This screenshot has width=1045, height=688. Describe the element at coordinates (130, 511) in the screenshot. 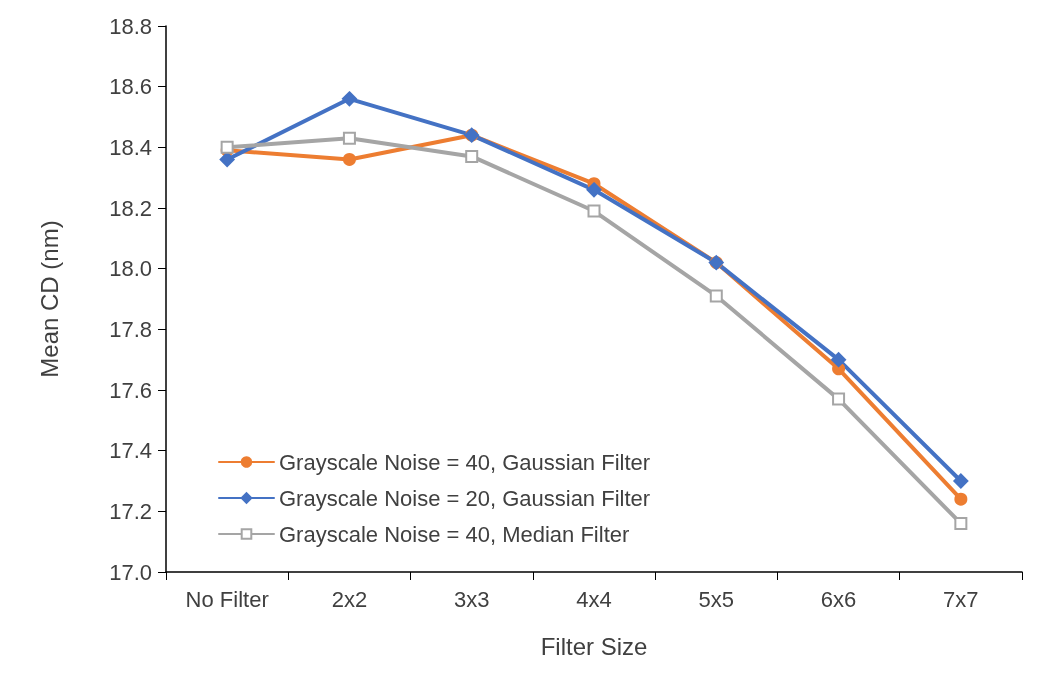

I see `y-tick-label: 17.2` at that location.